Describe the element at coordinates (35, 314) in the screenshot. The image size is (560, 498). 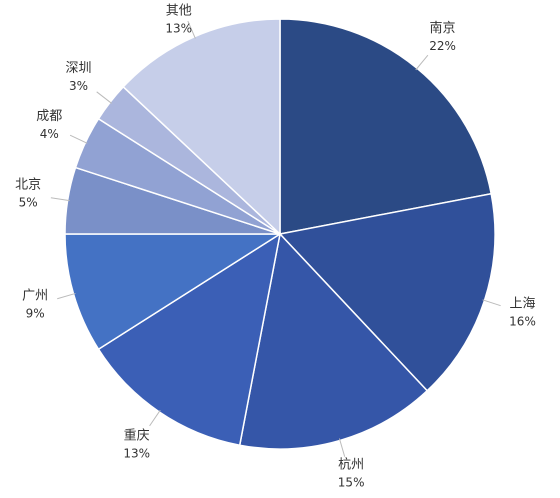
I see `slice-value-label: 9%` at that location.